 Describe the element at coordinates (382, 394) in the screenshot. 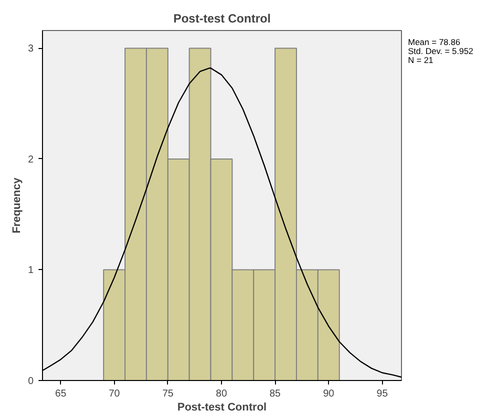

I see `x-tick-label: 95` at that location.